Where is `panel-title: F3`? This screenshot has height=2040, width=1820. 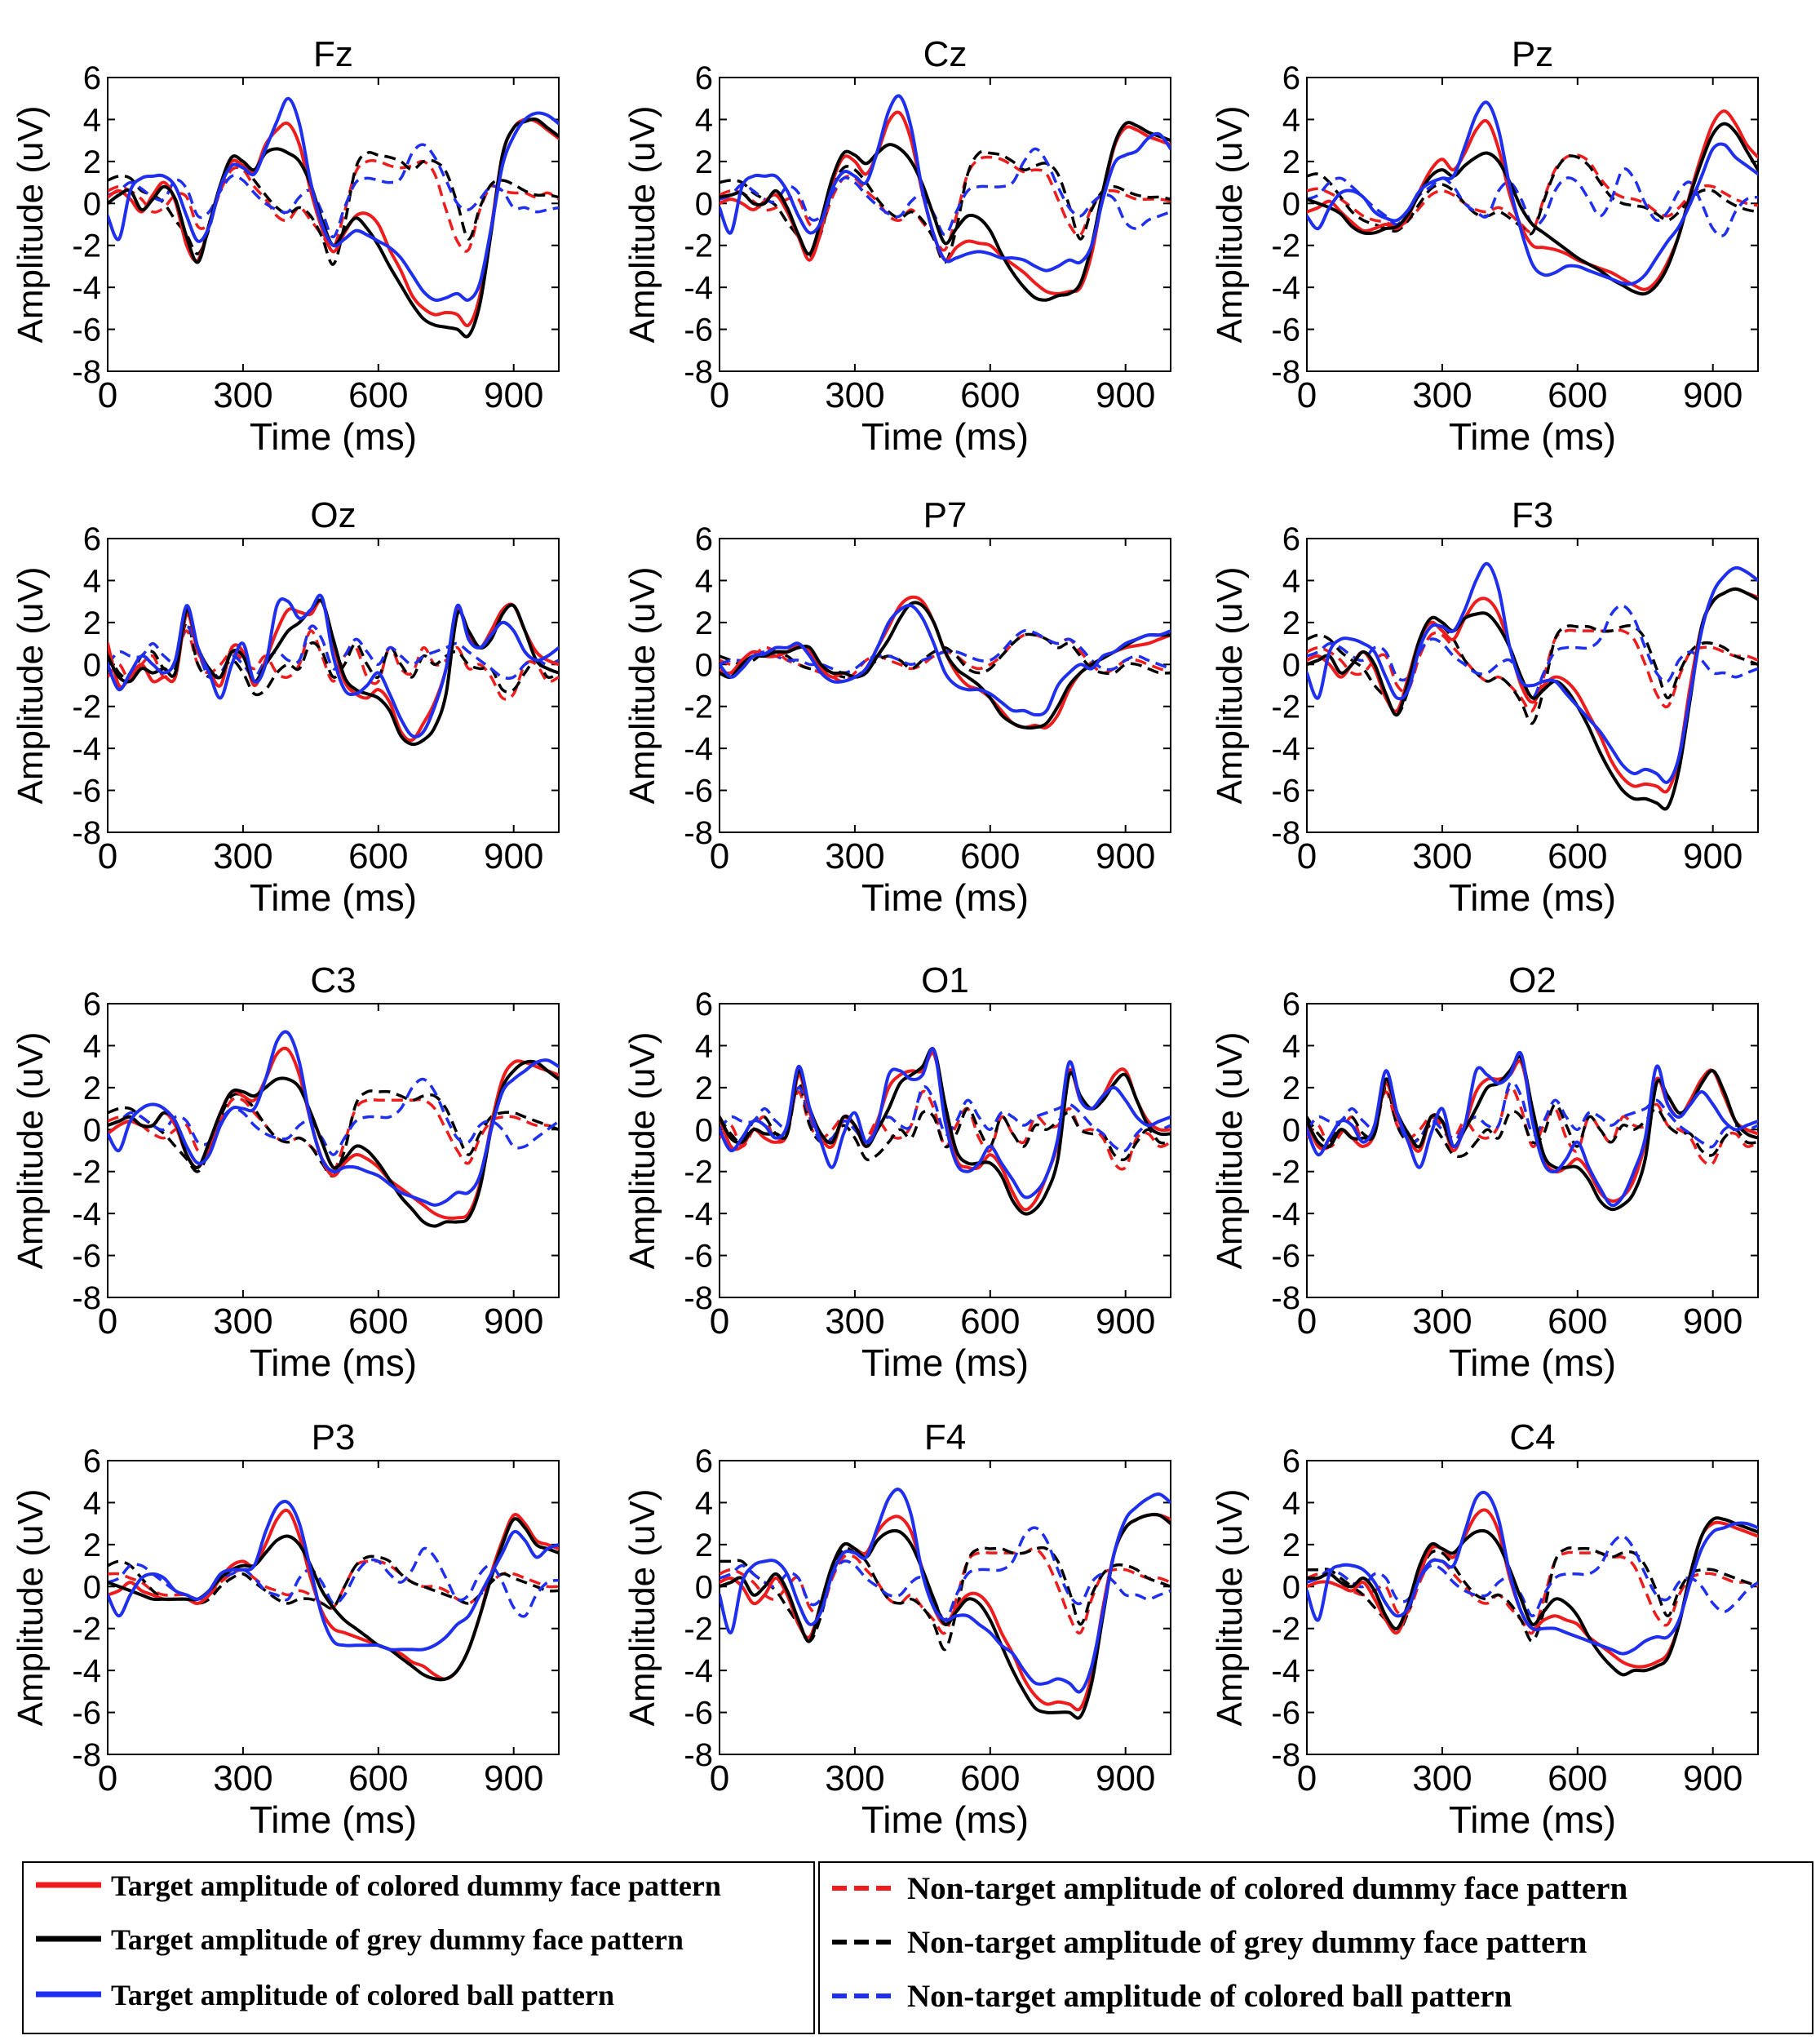 panel-title: F3 is located at coordinates (1532, 515).